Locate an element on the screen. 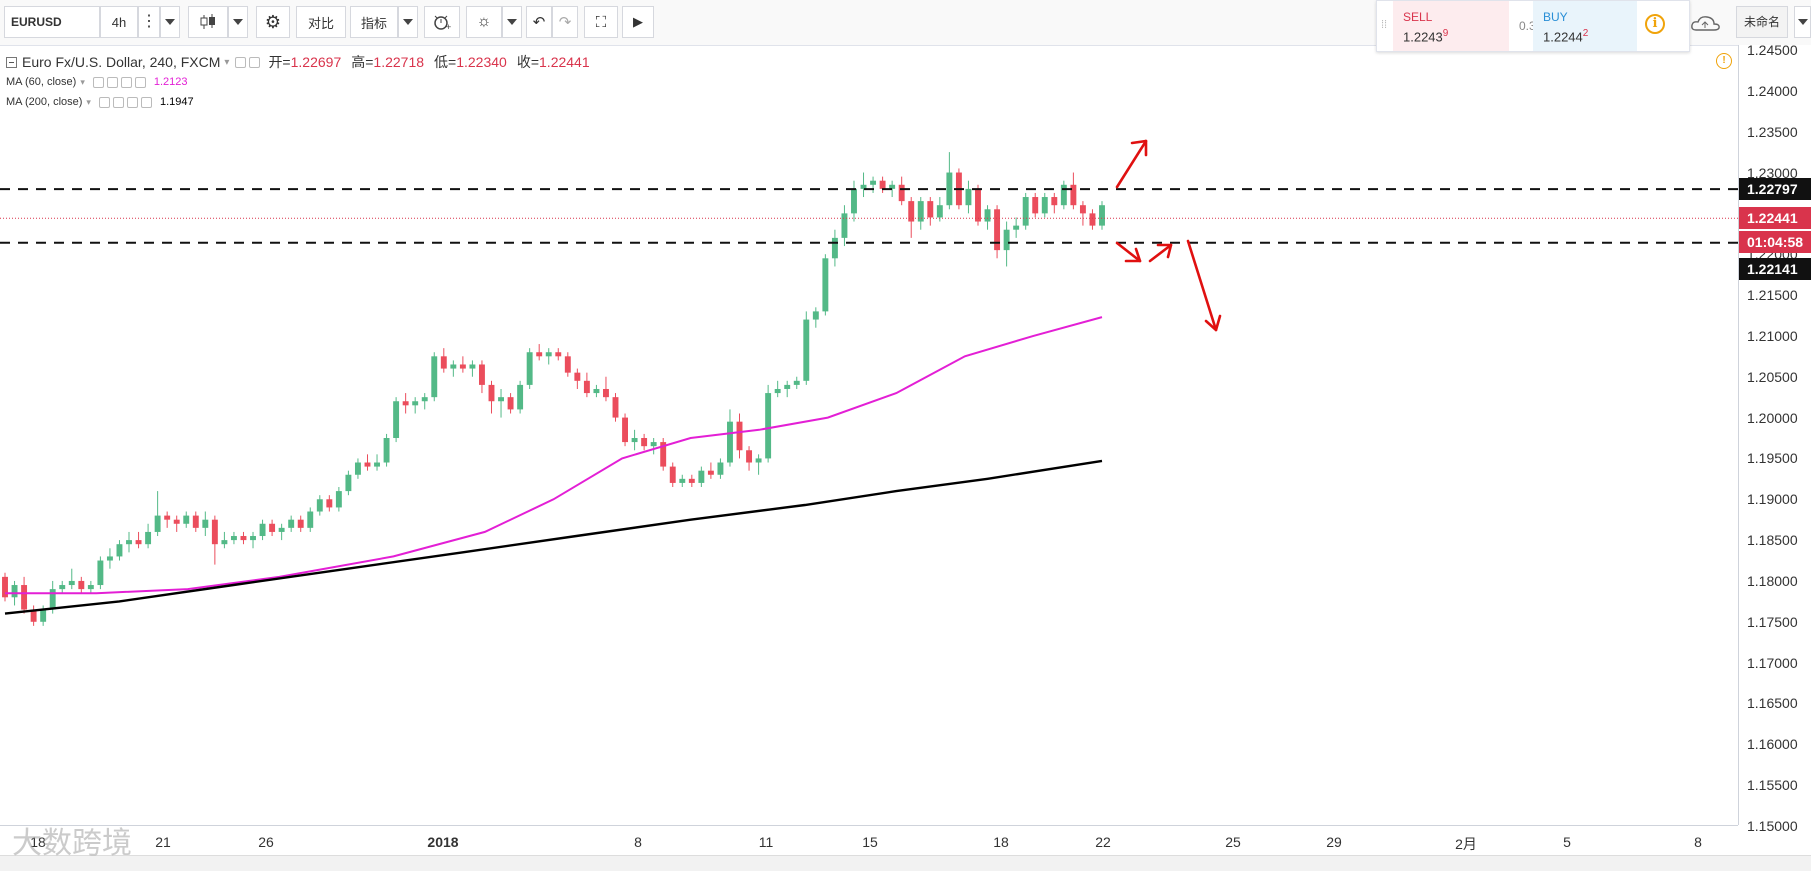  drag-handle-icon: ⁞⁞ is located at coordinates (1384, 25).